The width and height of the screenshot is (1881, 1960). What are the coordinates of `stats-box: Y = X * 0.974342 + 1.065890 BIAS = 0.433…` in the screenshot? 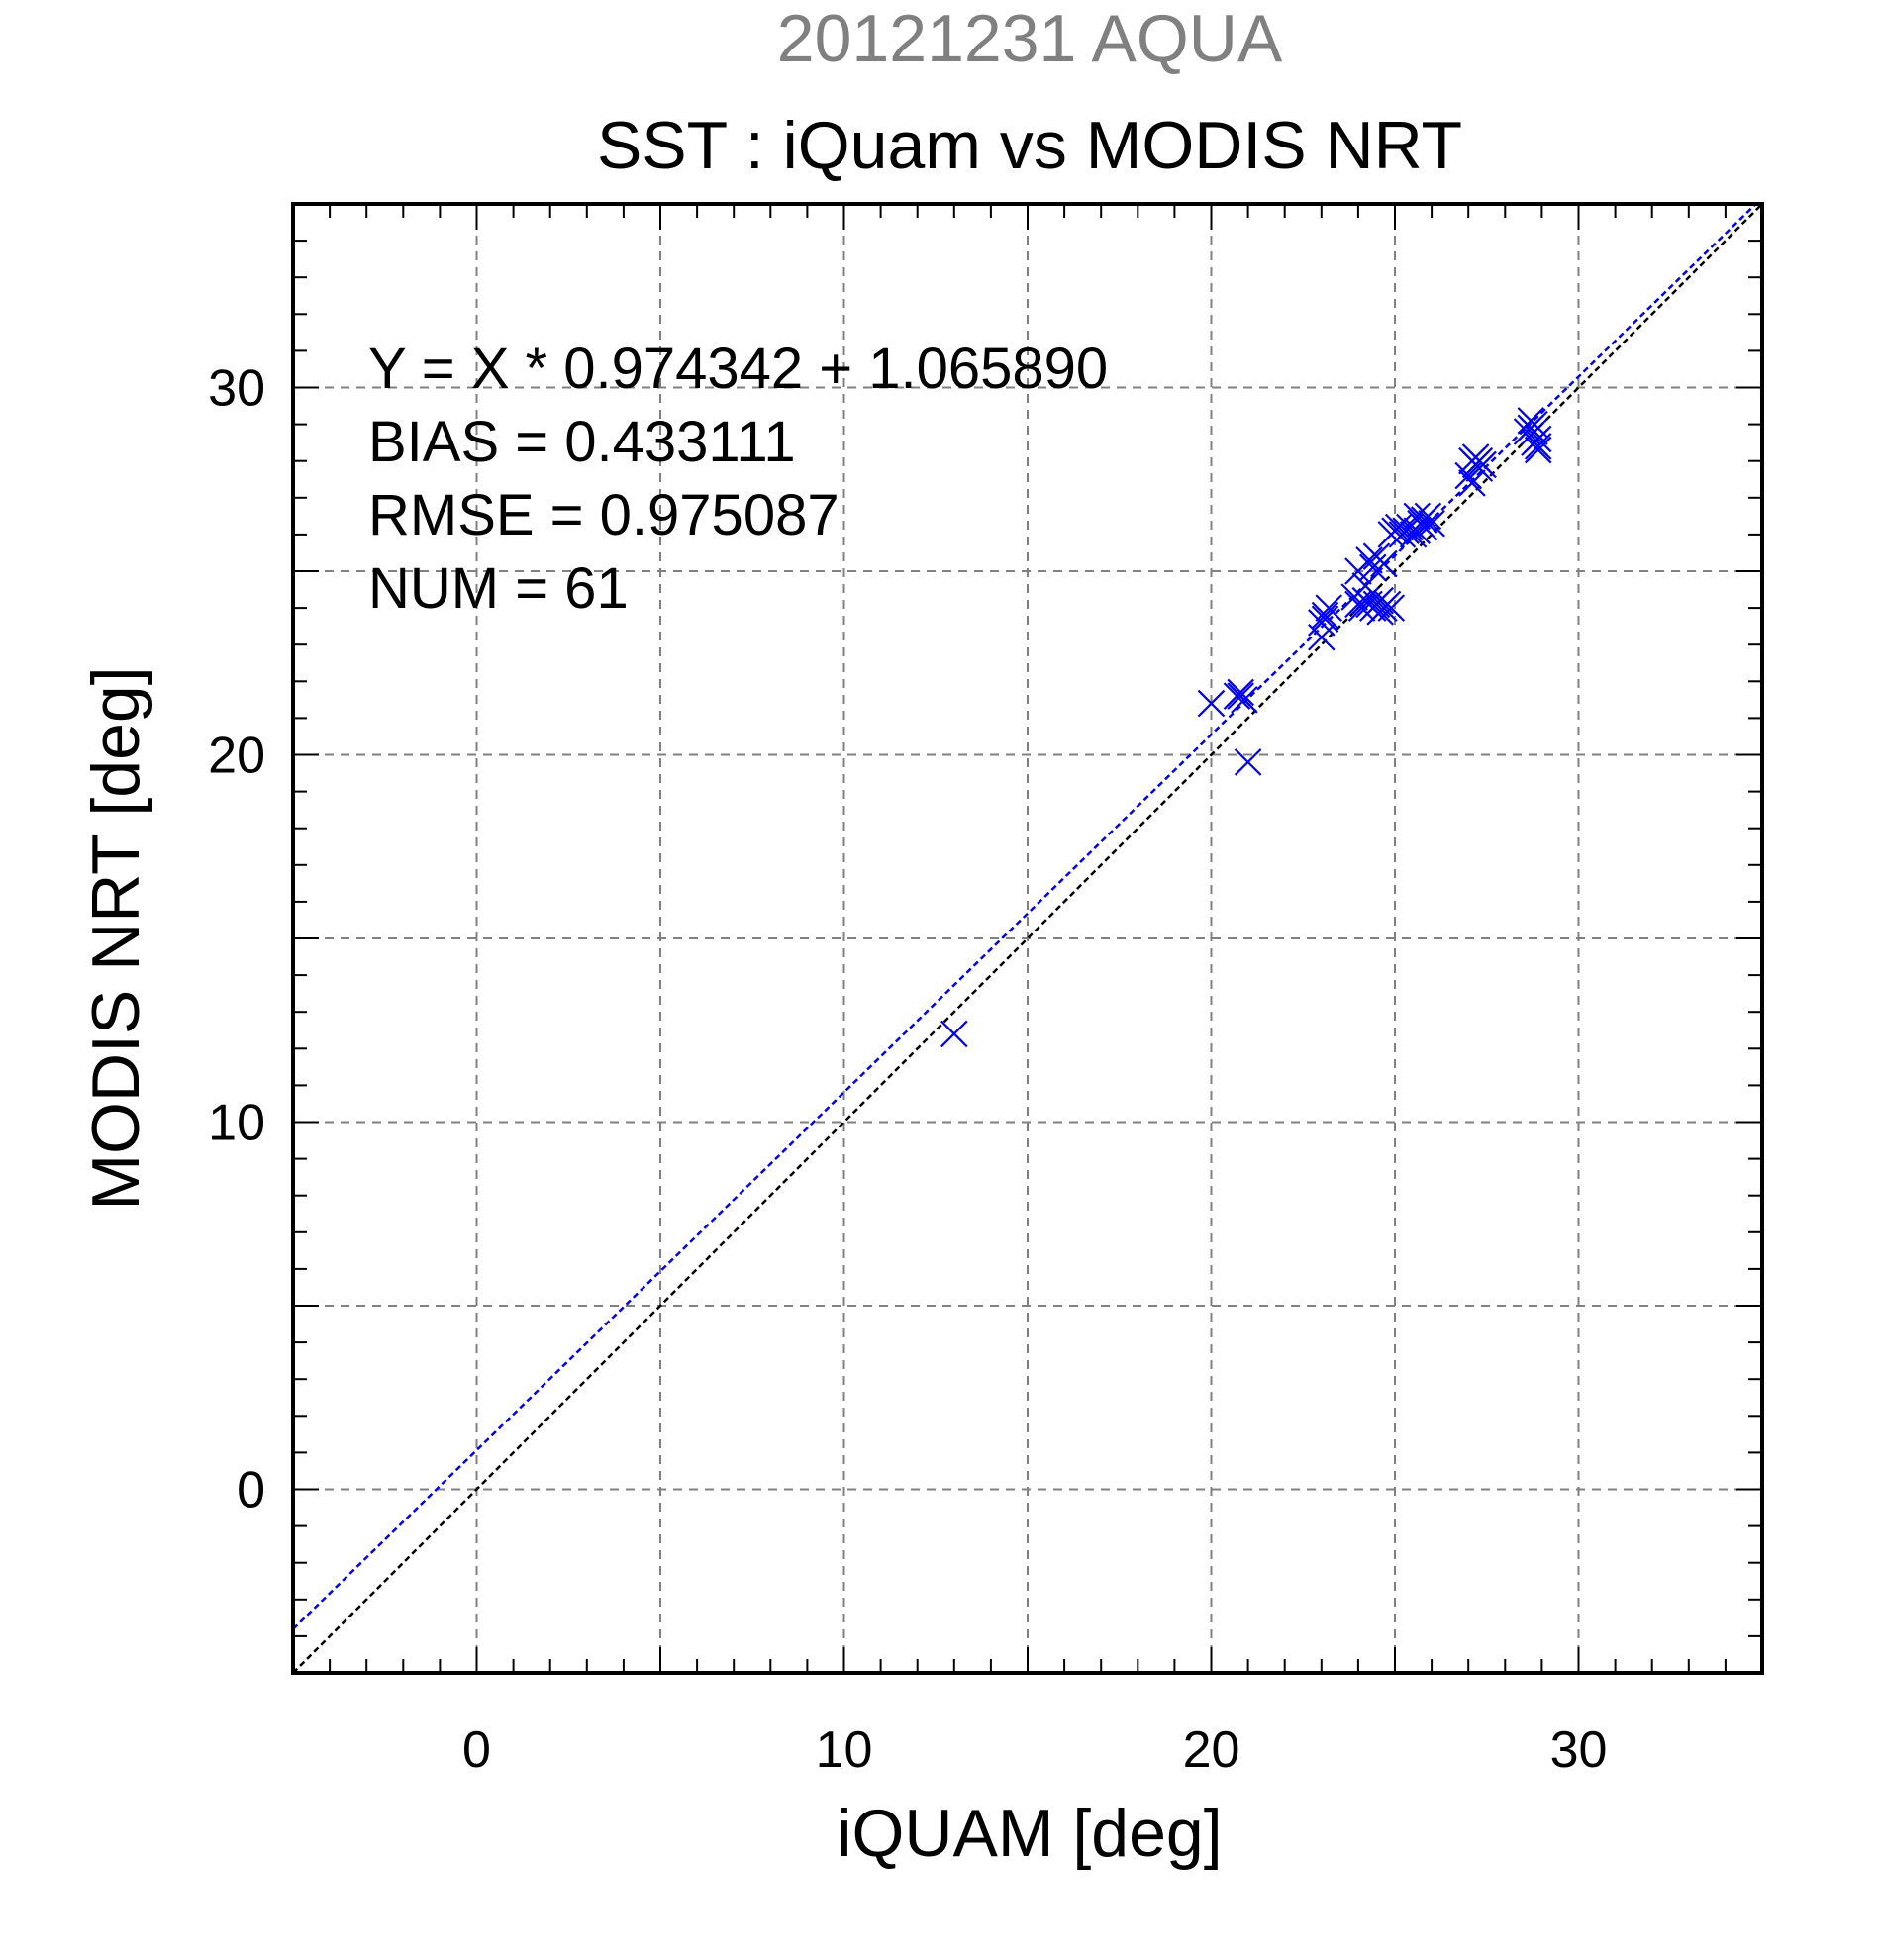 It's located at (738, 479).